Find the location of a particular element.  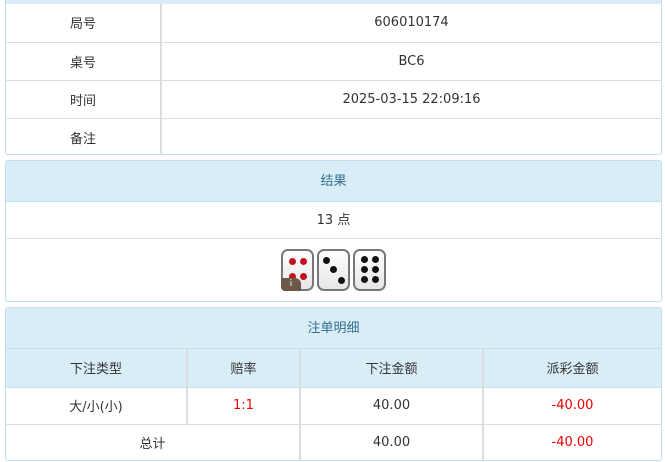

round-number: 606010174 is located at coordinates (411, 23).